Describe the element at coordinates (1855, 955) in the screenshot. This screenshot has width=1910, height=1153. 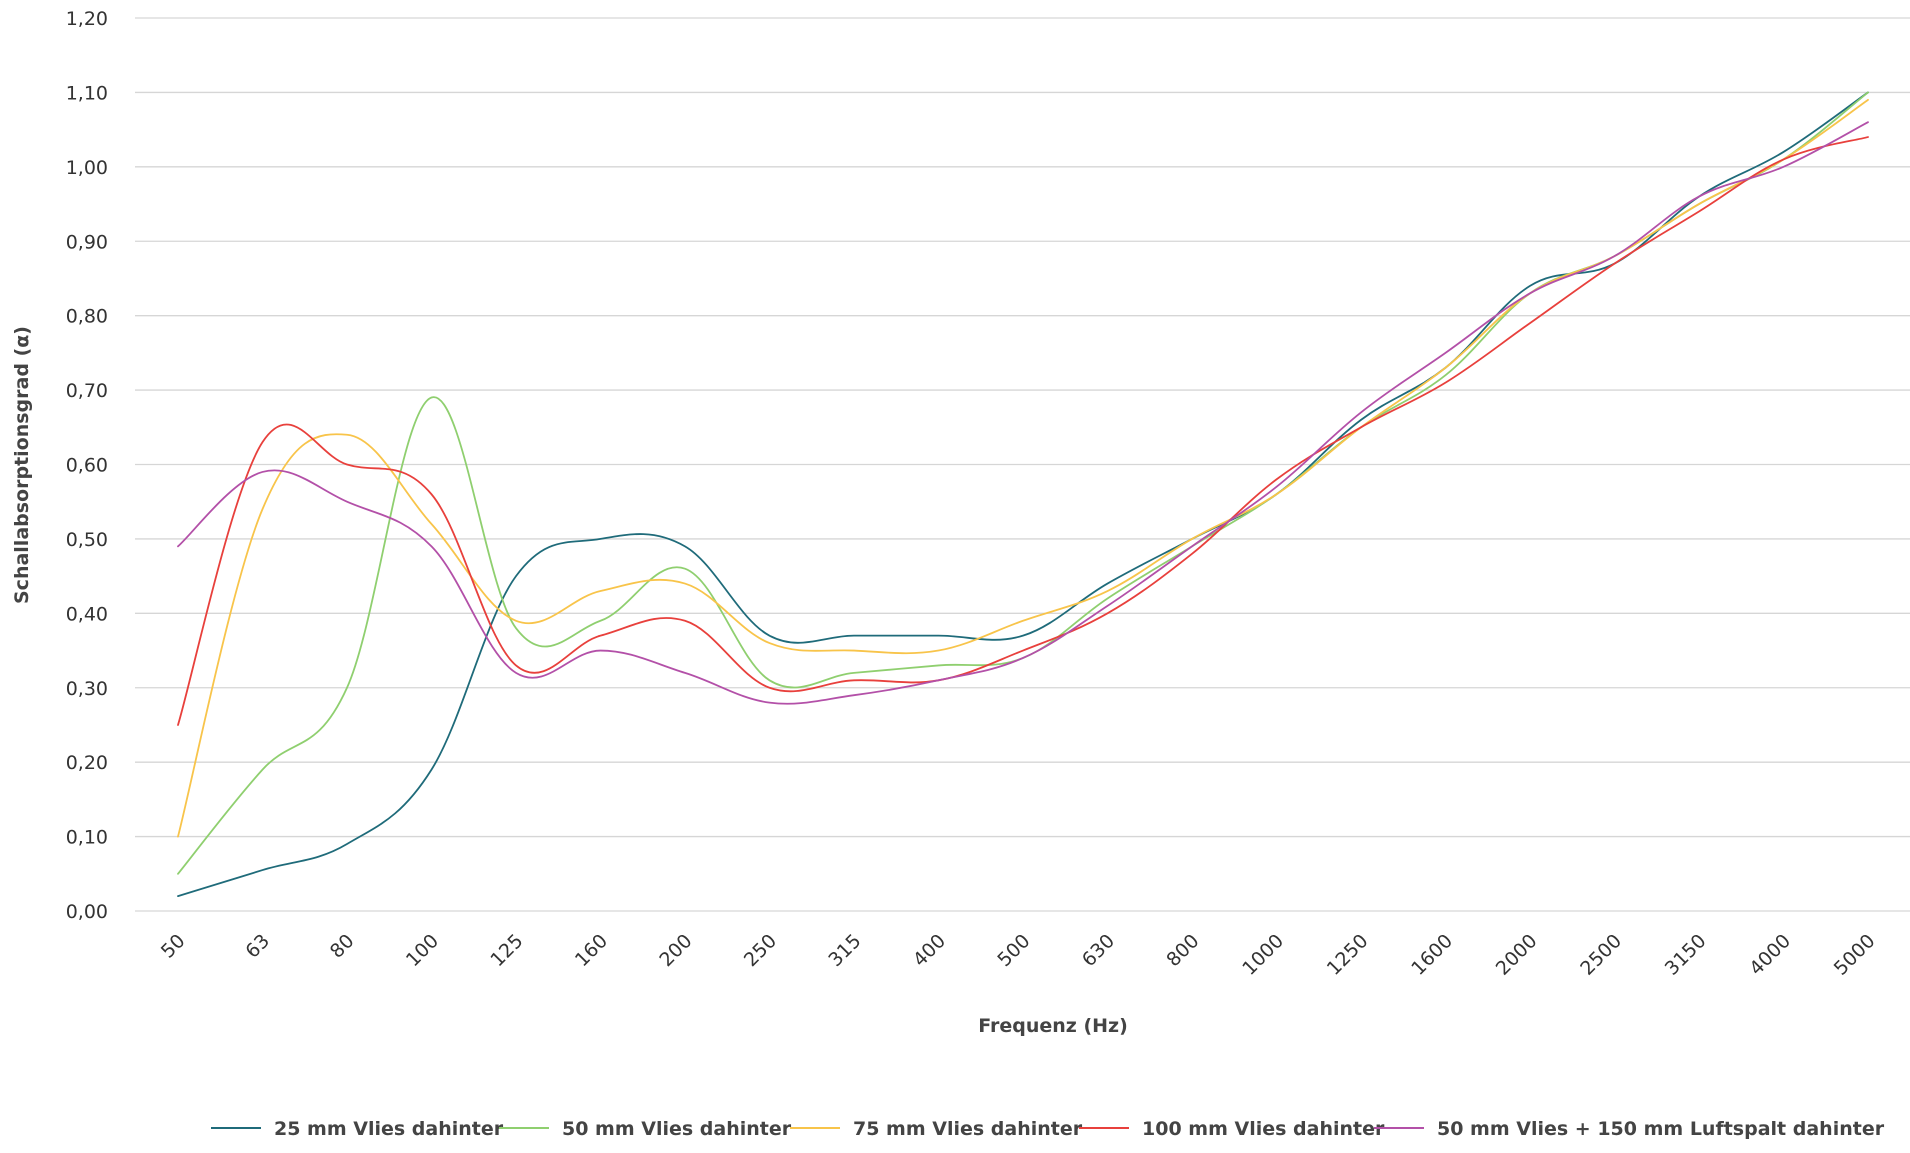
I see `x-tick-label: 5000` at that location.